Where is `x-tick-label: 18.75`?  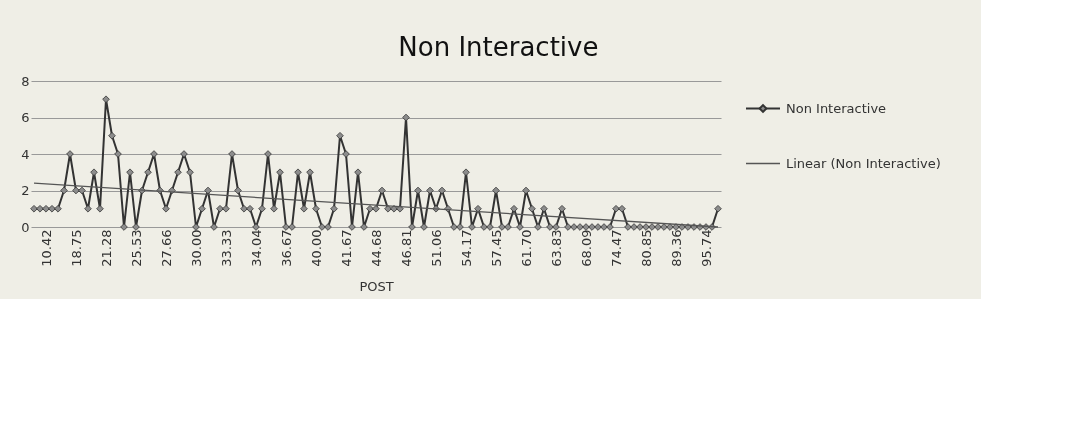
x-tick-label: 18.75 is located at coordinates (76, 248).